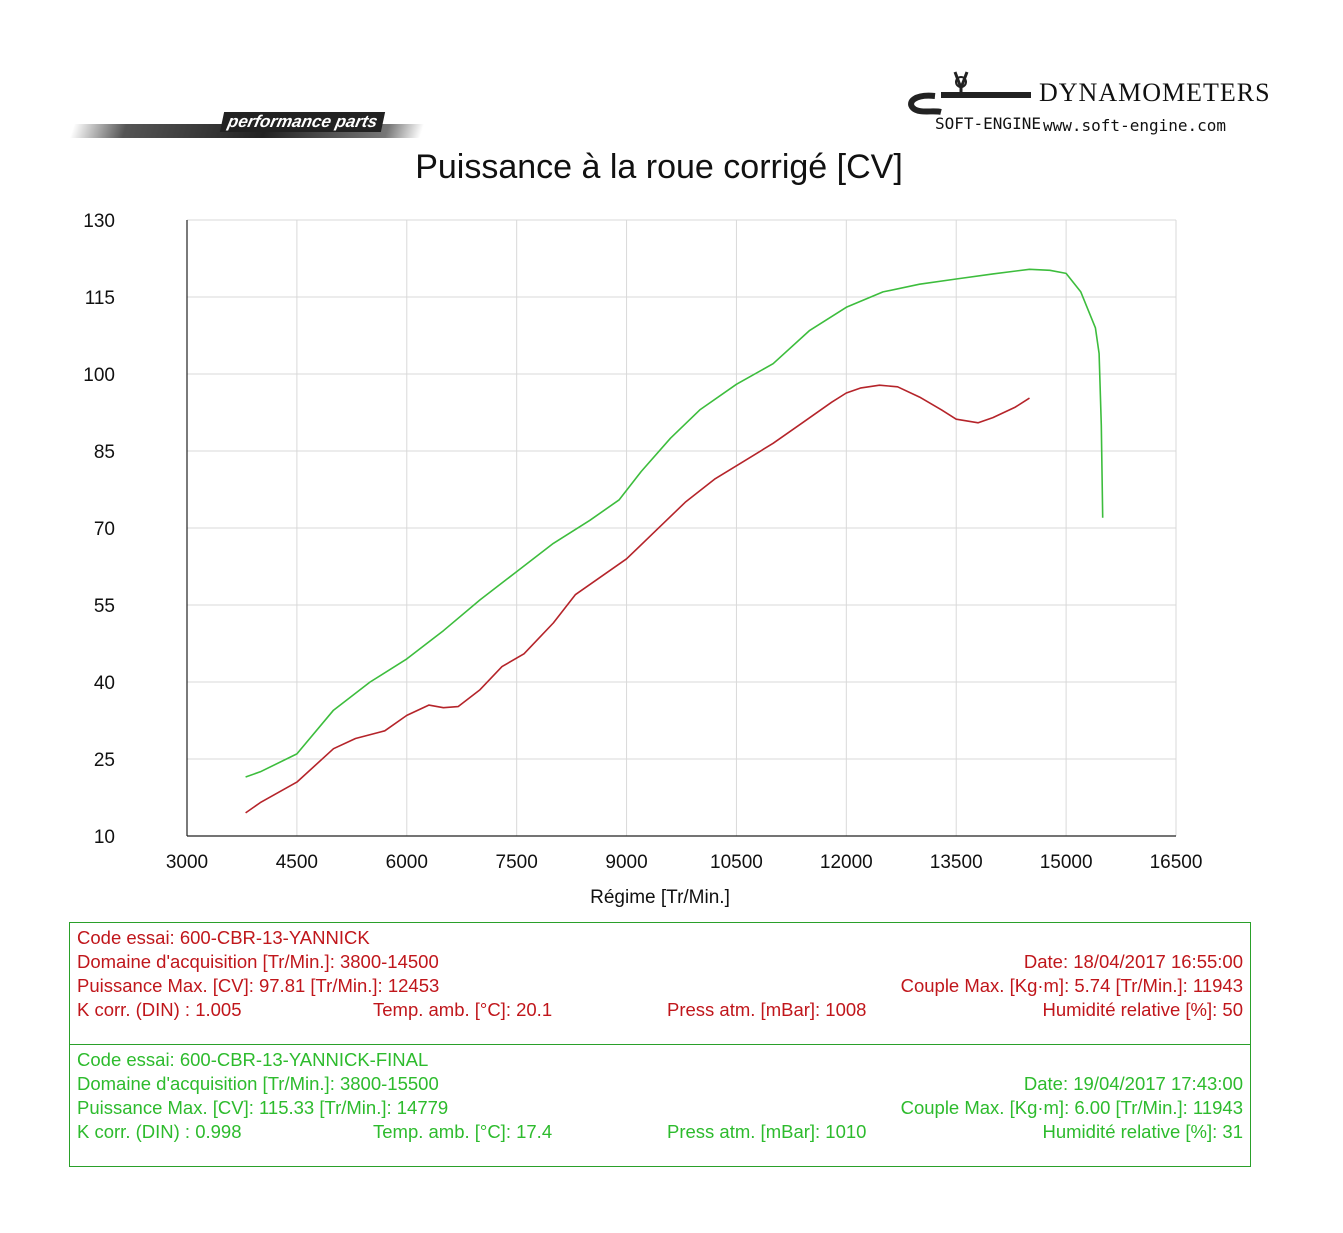 The width and height of the screenshot is (1343, 1233). What do you see at coordinates (302, 122) in the screenshot?
I see `logo-tagline: performance parts` at bounding box center [302, 122].